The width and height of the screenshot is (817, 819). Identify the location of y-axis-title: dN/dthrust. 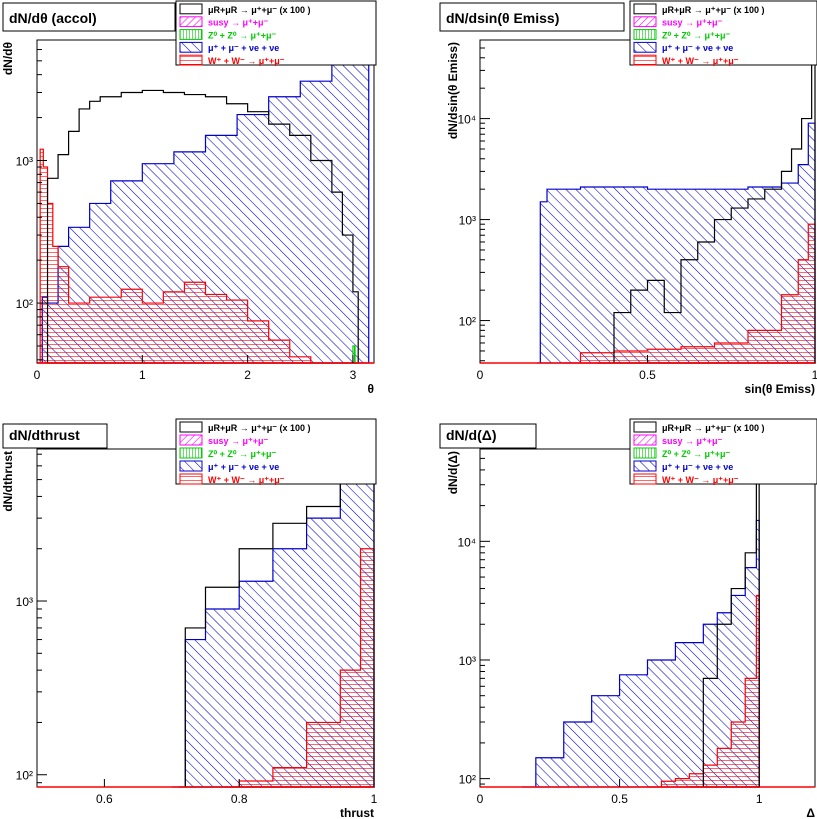
(8, 481).